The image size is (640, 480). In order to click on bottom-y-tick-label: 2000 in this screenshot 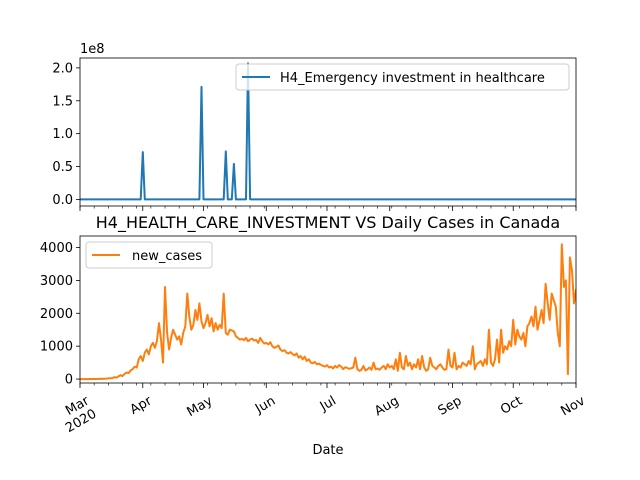, I will do `click(56, 314)`.